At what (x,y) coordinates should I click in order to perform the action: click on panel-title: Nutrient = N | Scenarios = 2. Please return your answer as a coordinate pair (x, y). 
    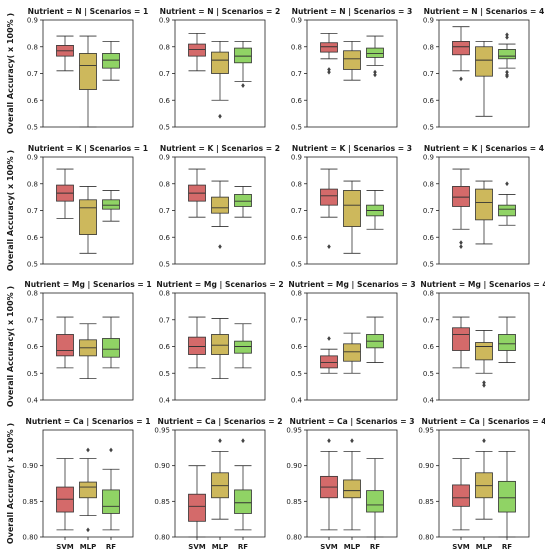
    Looking at the image, I should click on (220, 12).